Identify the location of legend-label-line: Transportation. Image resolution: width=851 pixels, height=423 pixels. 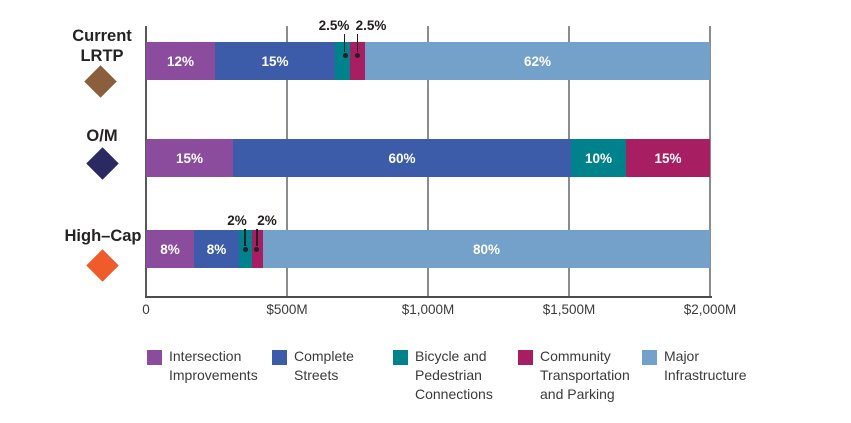
(585, 375).